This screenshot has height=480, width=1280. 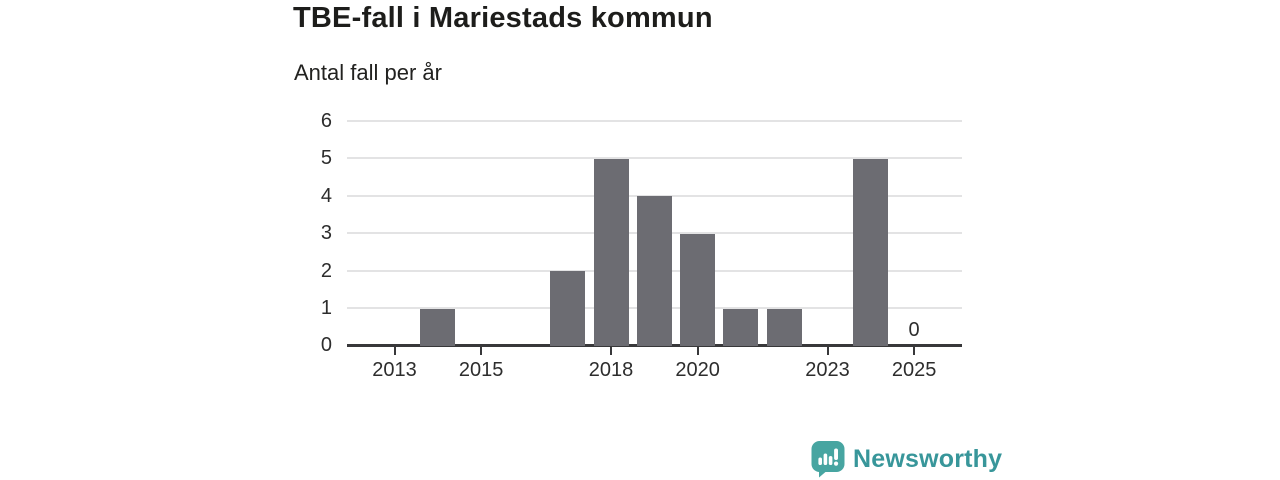 I want to click on newsworthy-brand-text: Newsworthy, so click(x=928, y=458).